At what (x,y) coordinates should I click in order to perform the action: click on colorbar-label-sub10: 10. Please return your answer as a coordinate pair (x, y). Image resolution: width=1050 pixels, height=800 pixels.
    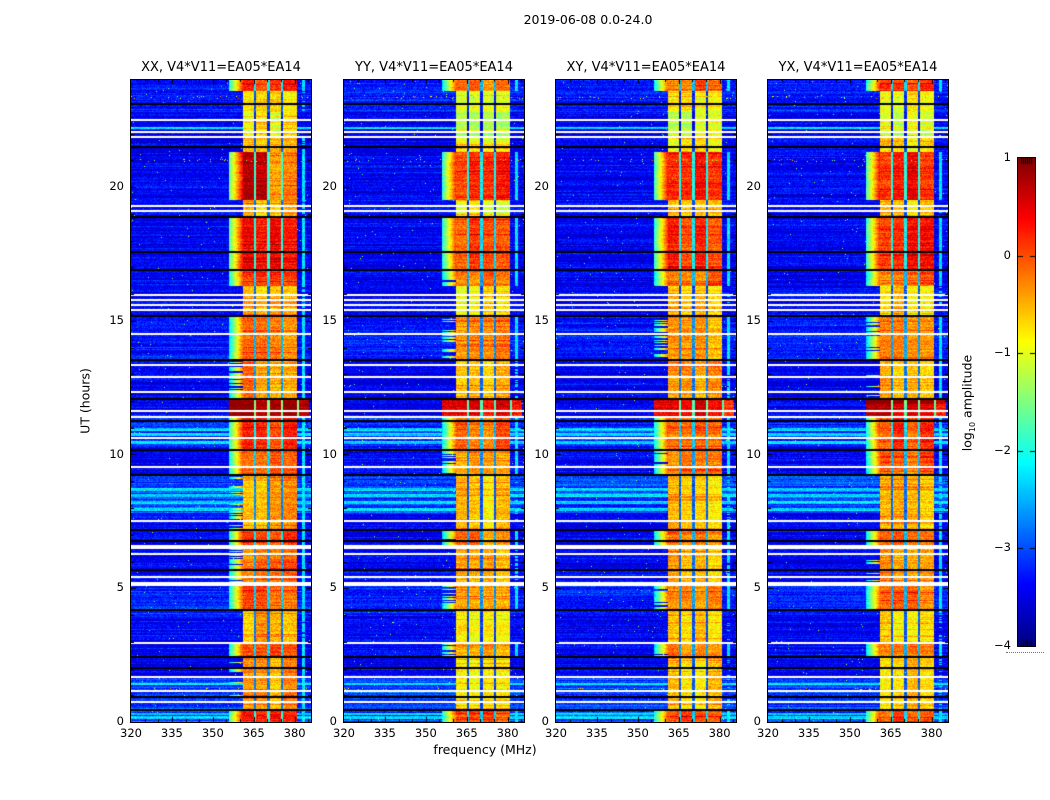
    Looking at the image, I should click on (972, 427).